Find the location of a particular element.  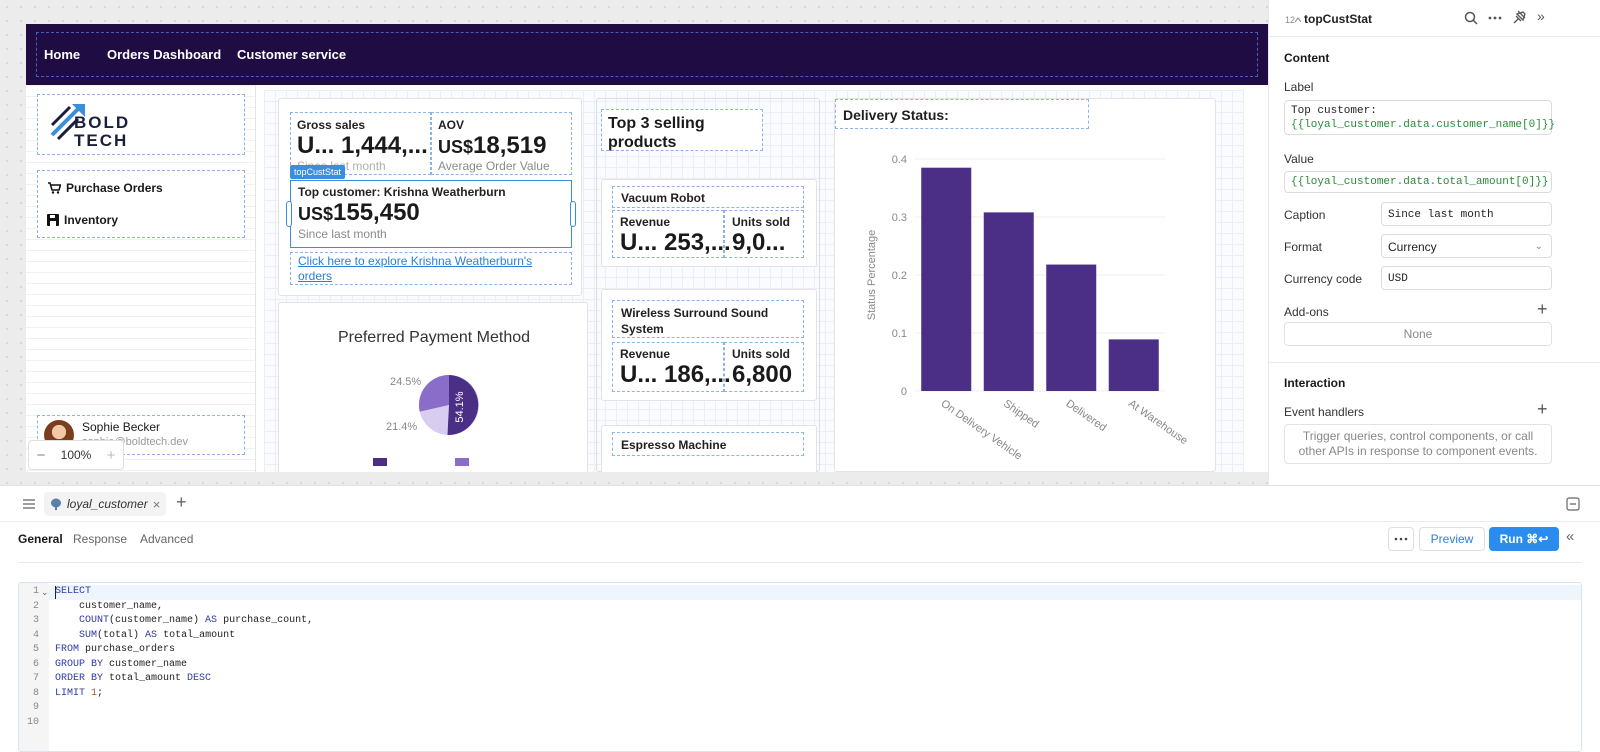

code-token: total_amount is located at coordinates (196, 635).